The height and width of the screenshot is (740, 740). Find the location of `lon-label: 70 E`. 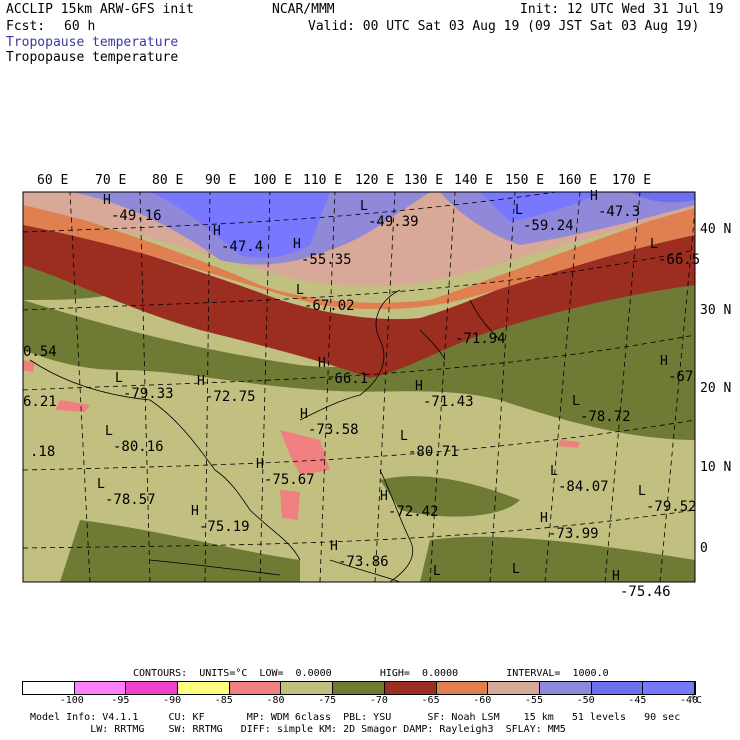

lon-label: 70 E is located at coordinates (111, 180).